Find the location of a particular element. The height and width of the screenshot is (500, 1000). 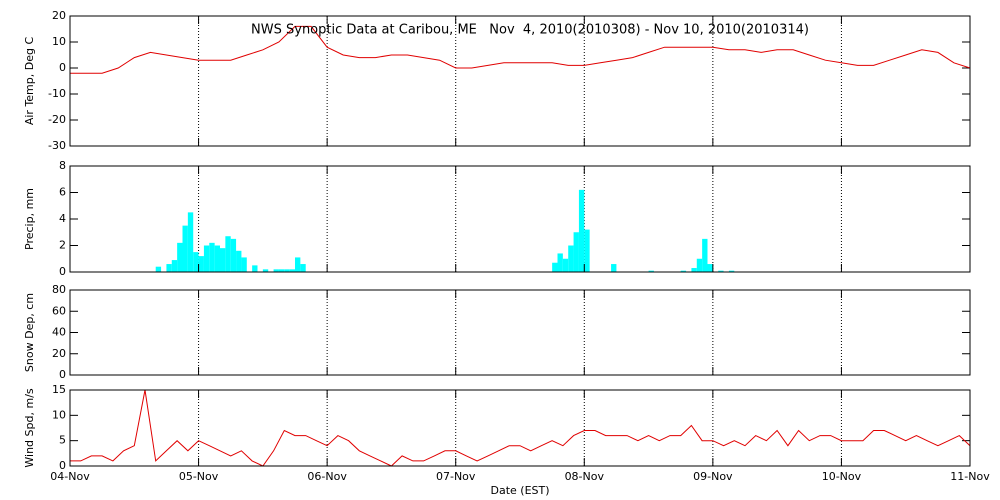

y-tick-label: 80 is located at coordinates (59, 289).